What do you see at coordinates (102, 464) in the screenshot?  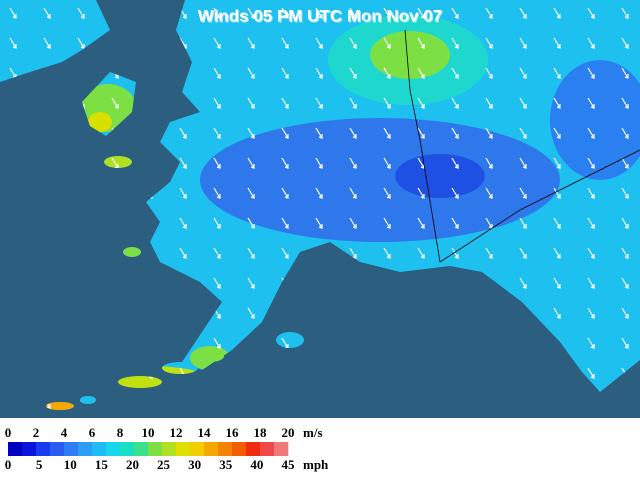 I see `tick-label: 15` at bounding box center [102, 464].